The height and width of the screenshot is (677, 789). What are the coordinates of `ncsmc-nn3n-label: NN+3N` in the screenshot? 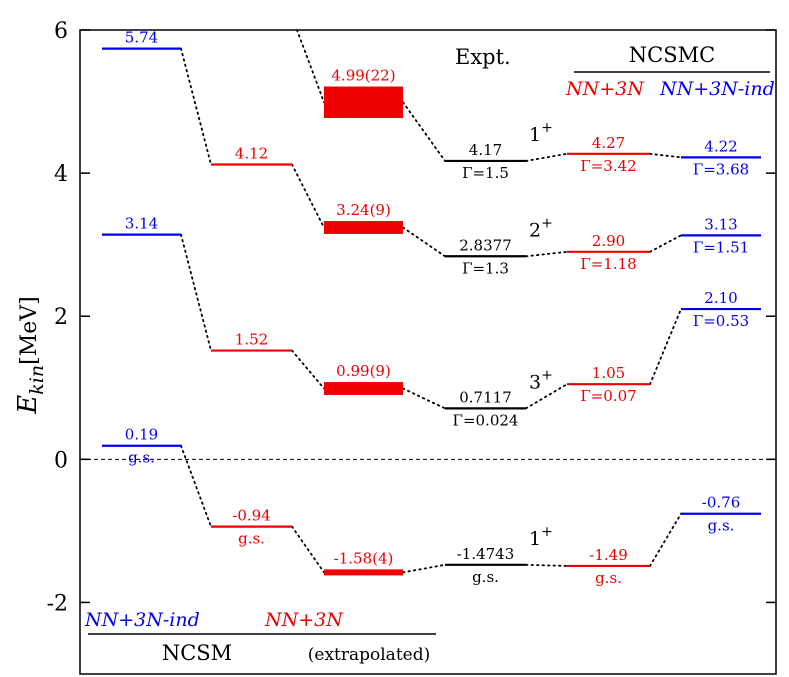 It's located at (605, 89).